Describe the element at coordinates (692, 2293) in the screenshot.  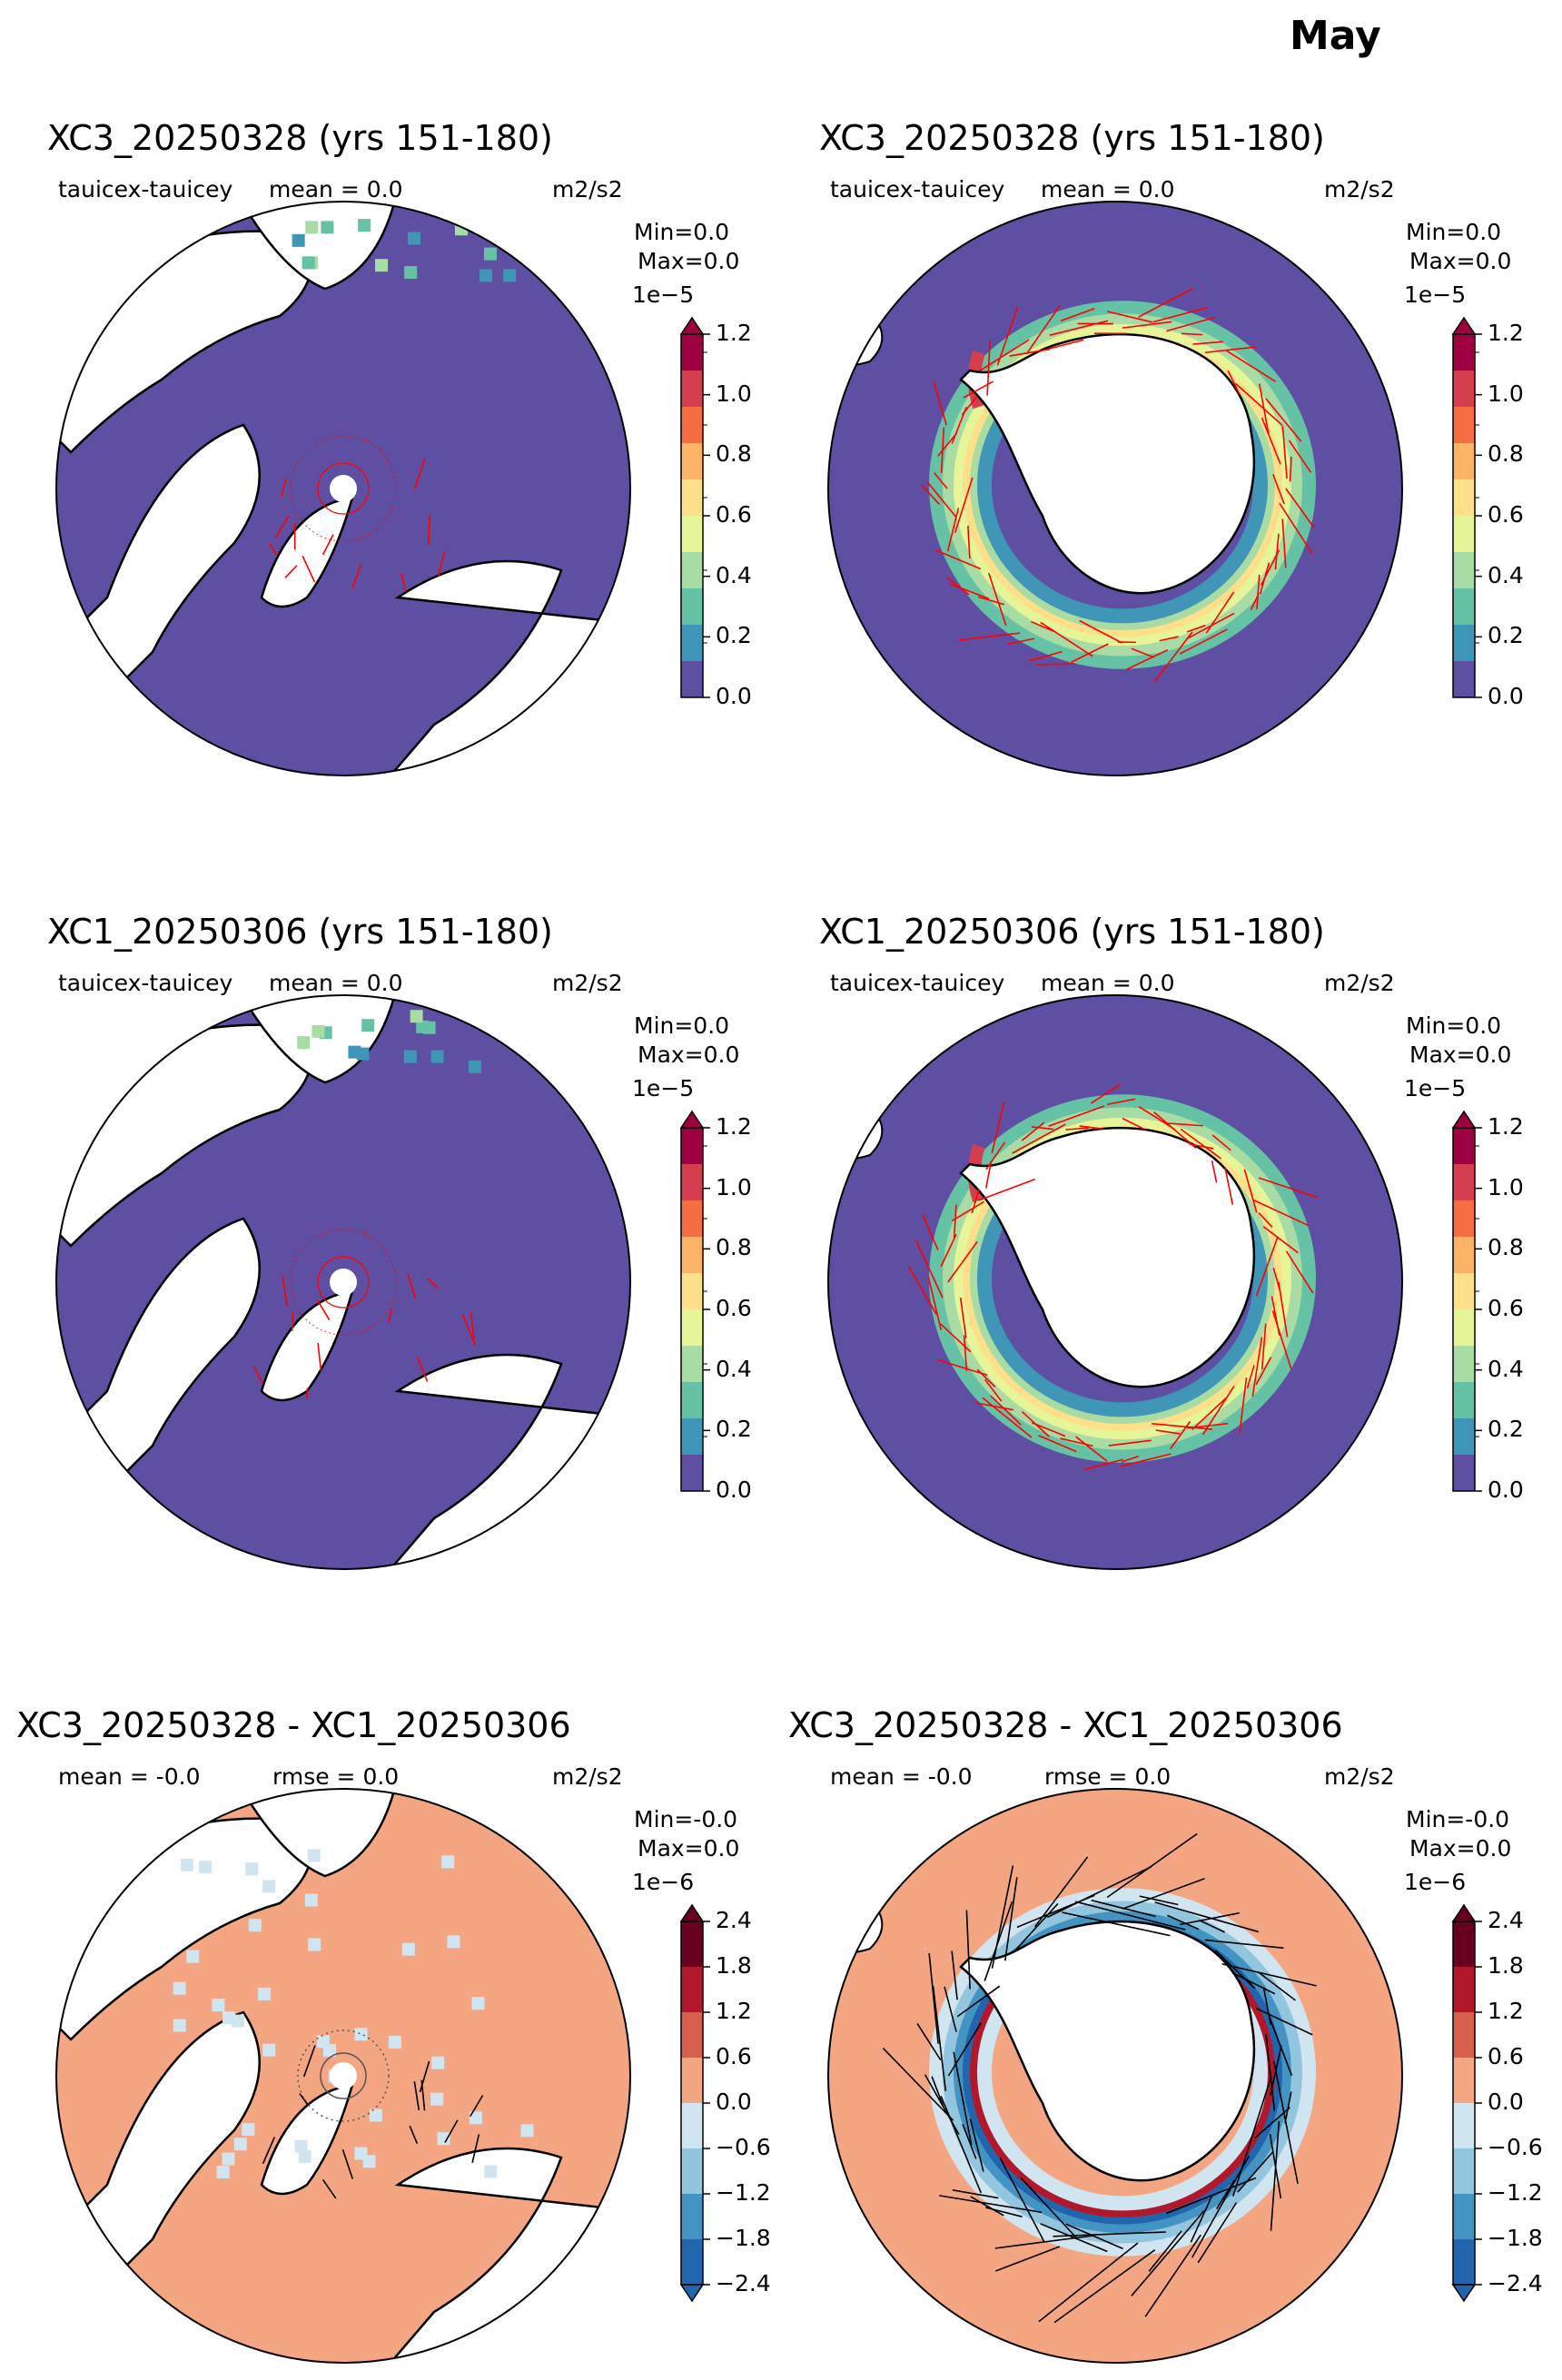
I see `colorbar-extend-min` at that location.